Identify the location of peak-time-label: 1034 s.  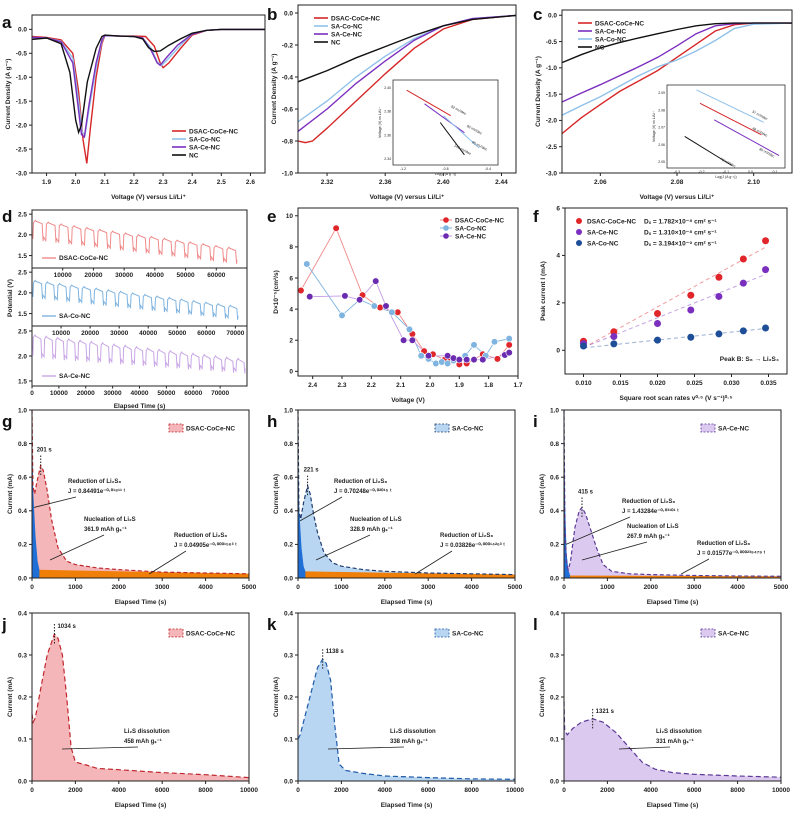
(66, 627).